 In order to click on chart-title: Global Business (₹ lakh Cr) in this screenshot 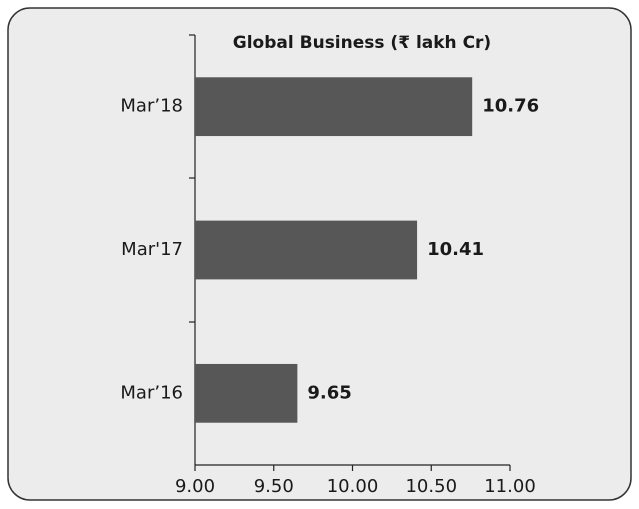, I will do `click(362, 43)`.